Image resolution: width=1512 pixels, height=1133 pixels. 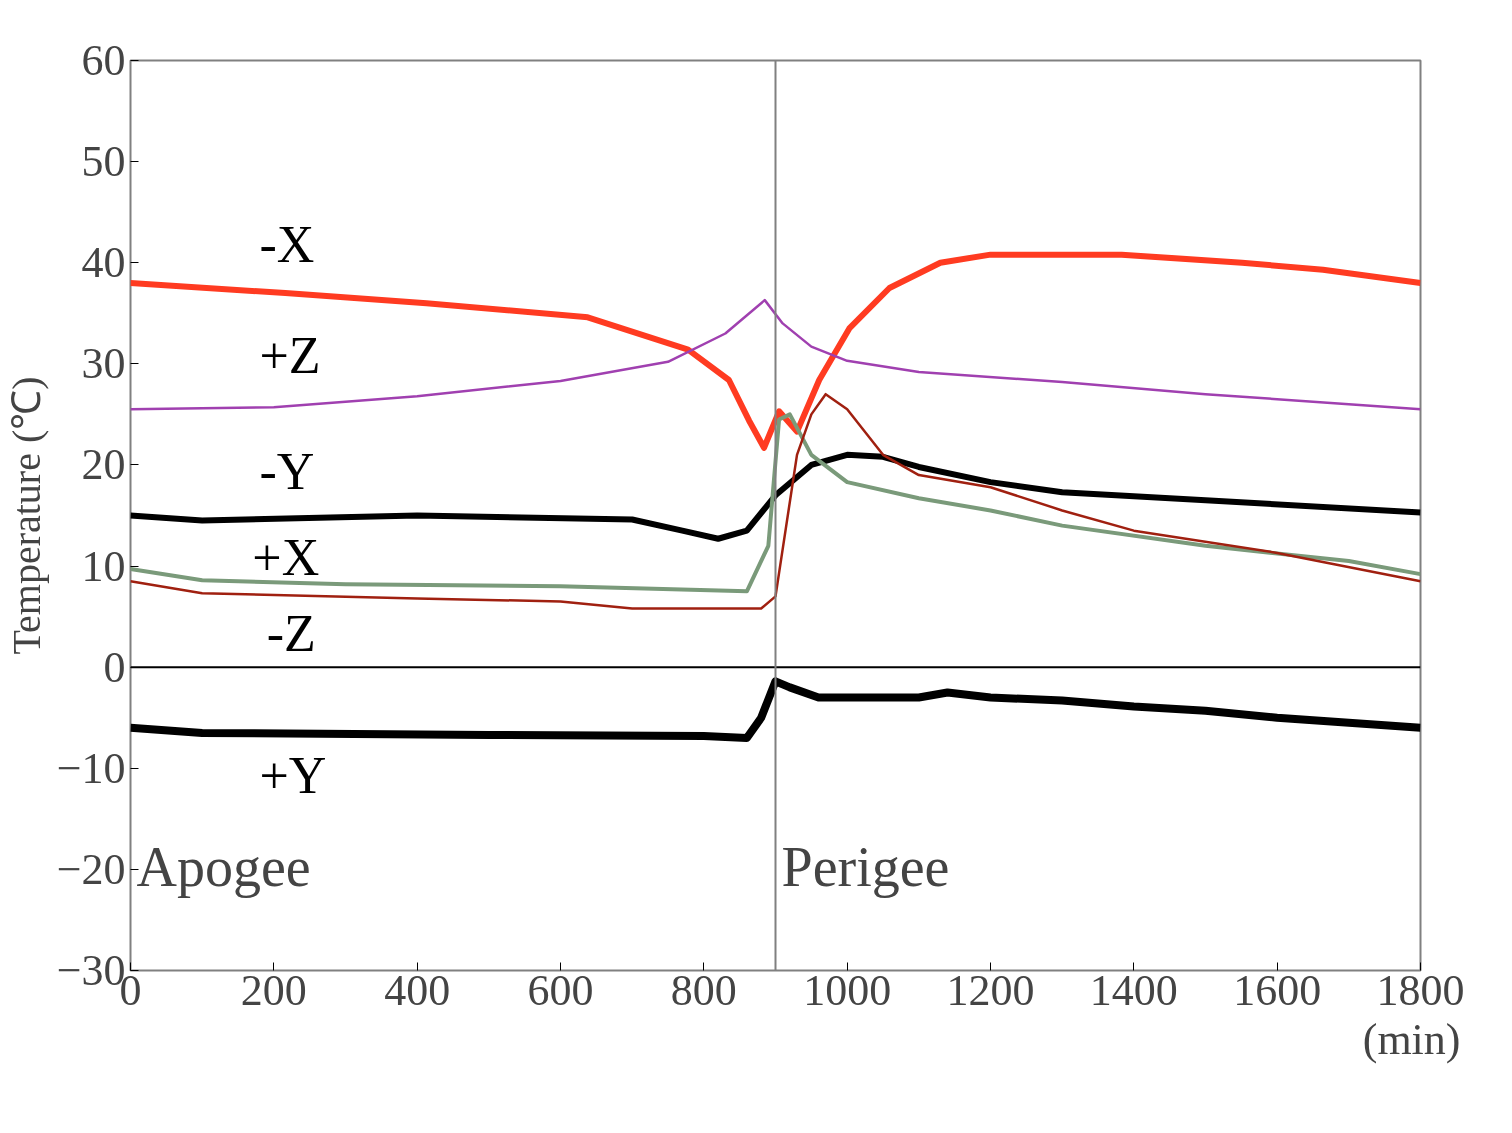 I want to click on x-tick-label: 400, so click(x=417, y=990).